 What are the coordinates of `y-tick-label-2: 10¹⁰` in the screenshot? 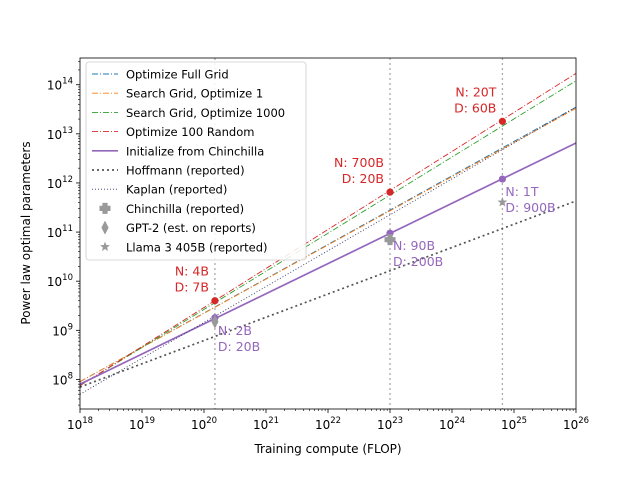 It's located at (60, 281).